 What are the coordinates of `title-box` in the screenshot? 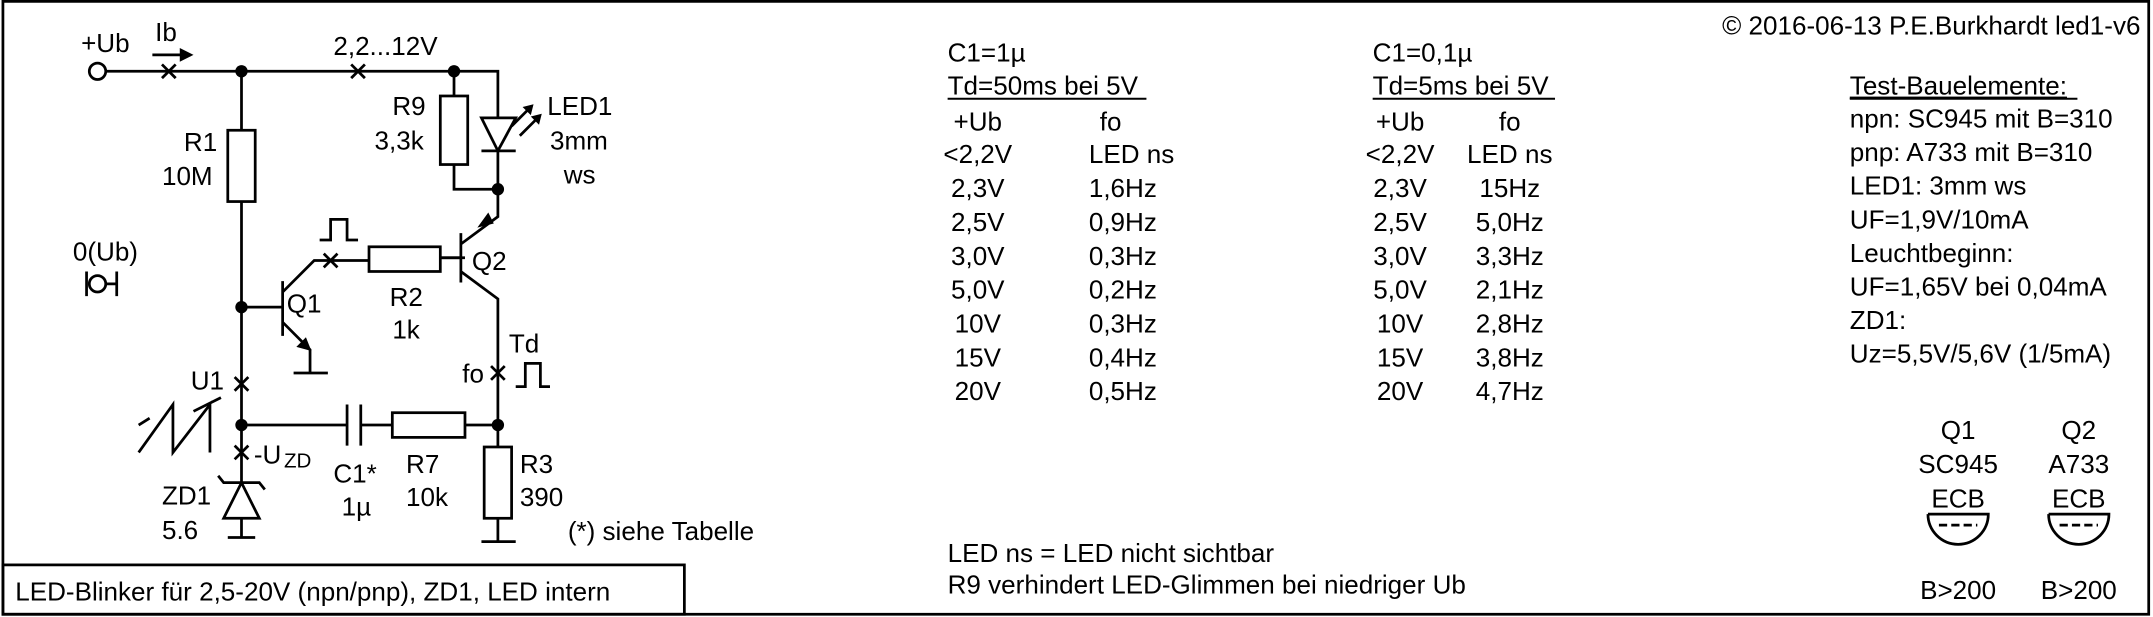 It's located at (343, 589).